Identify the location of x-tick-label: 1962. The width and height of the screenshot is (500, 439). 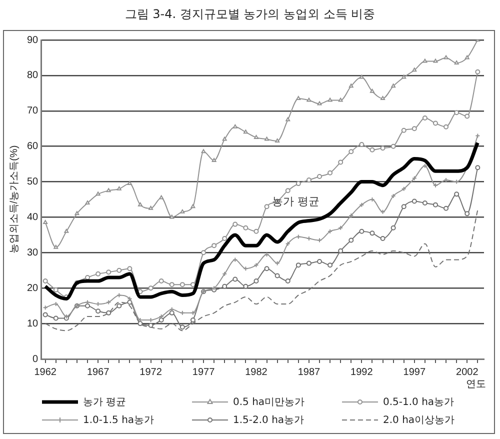
(45, 372).